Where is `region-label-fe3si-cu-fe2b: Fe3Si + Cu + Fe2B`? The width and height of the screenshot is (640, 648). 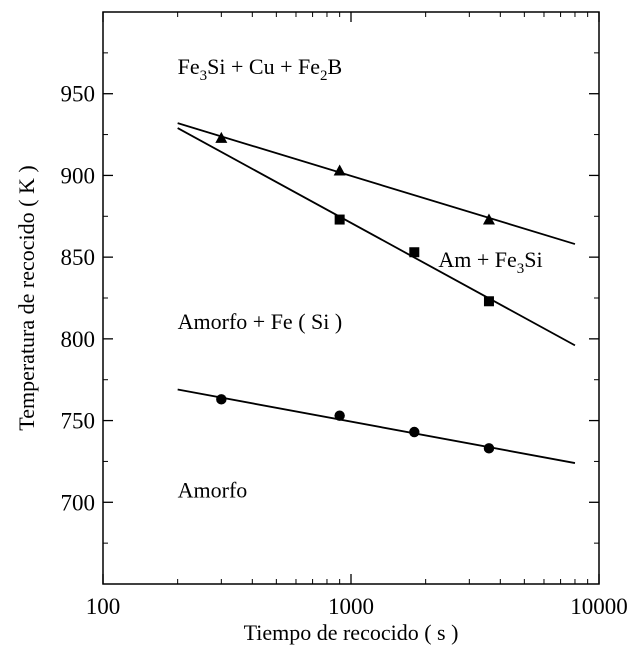
region-label-fe3si-cu-fe2b: Fe3Si + Cu + Fe2B is located at coordinates (260, 69).